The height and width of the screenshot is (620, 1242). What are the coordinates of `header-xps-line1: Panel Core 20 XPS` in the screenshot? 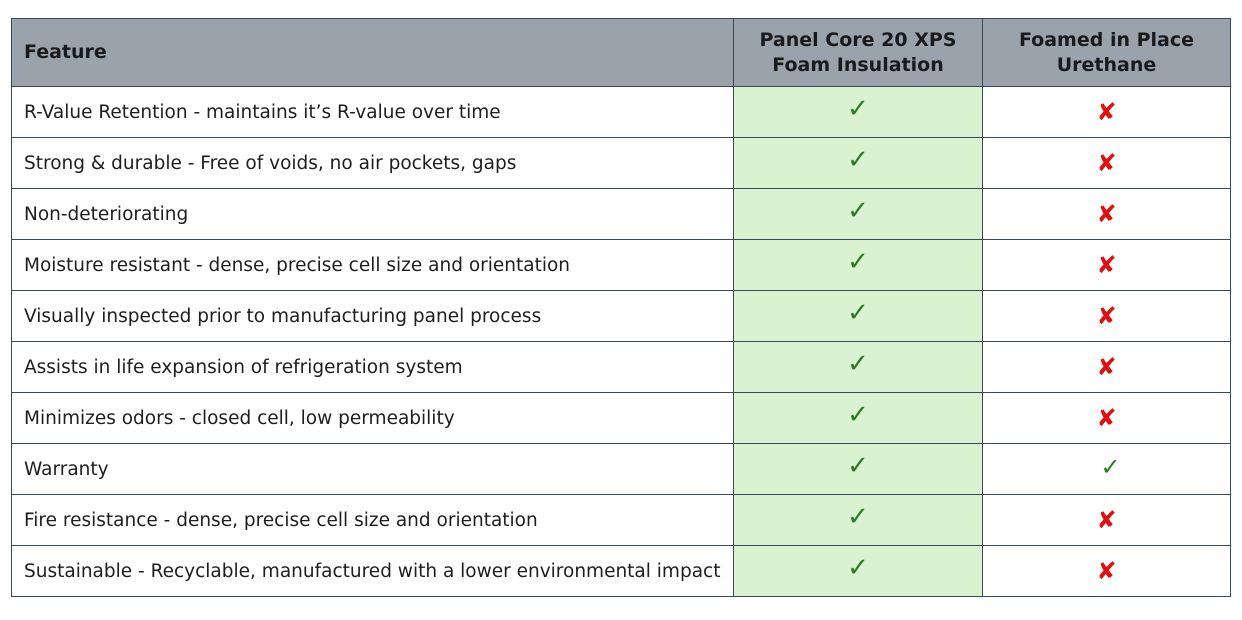 It's located at (858, 39).